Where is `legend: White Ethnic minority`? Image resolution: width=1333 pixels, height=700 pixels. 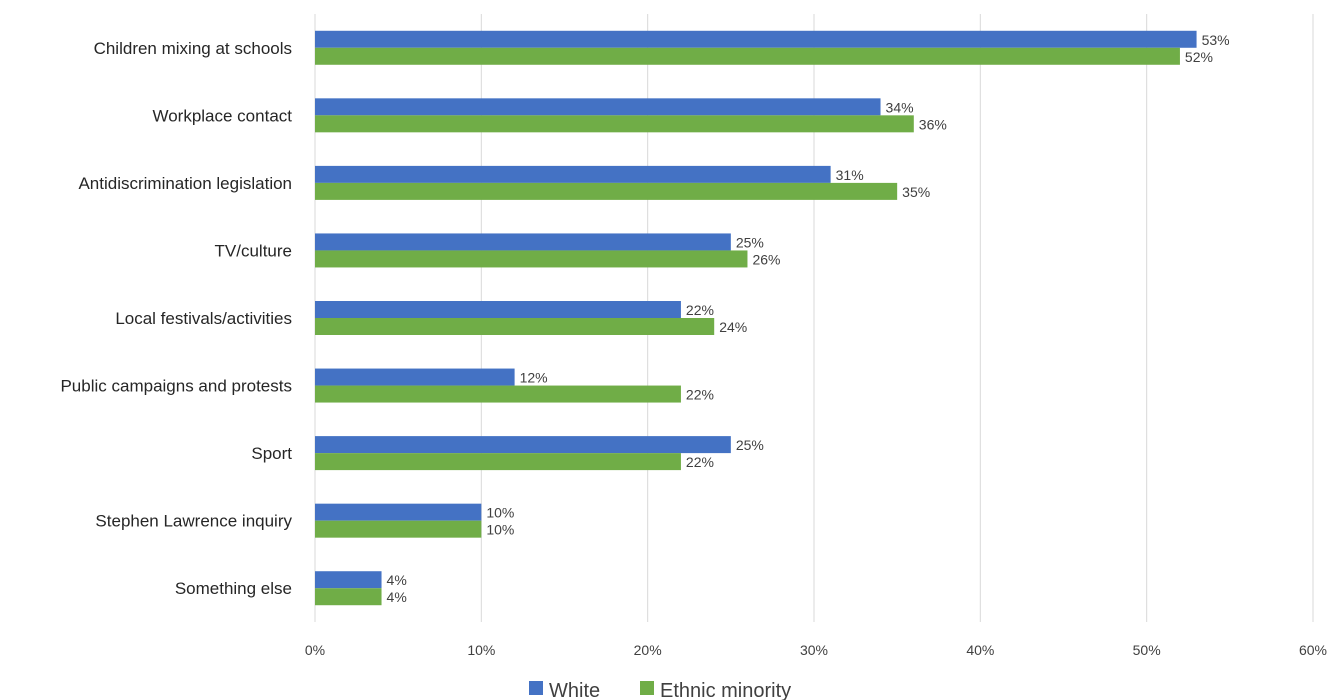
legend: White Ethnic minority is located at coordinates (660, 690).